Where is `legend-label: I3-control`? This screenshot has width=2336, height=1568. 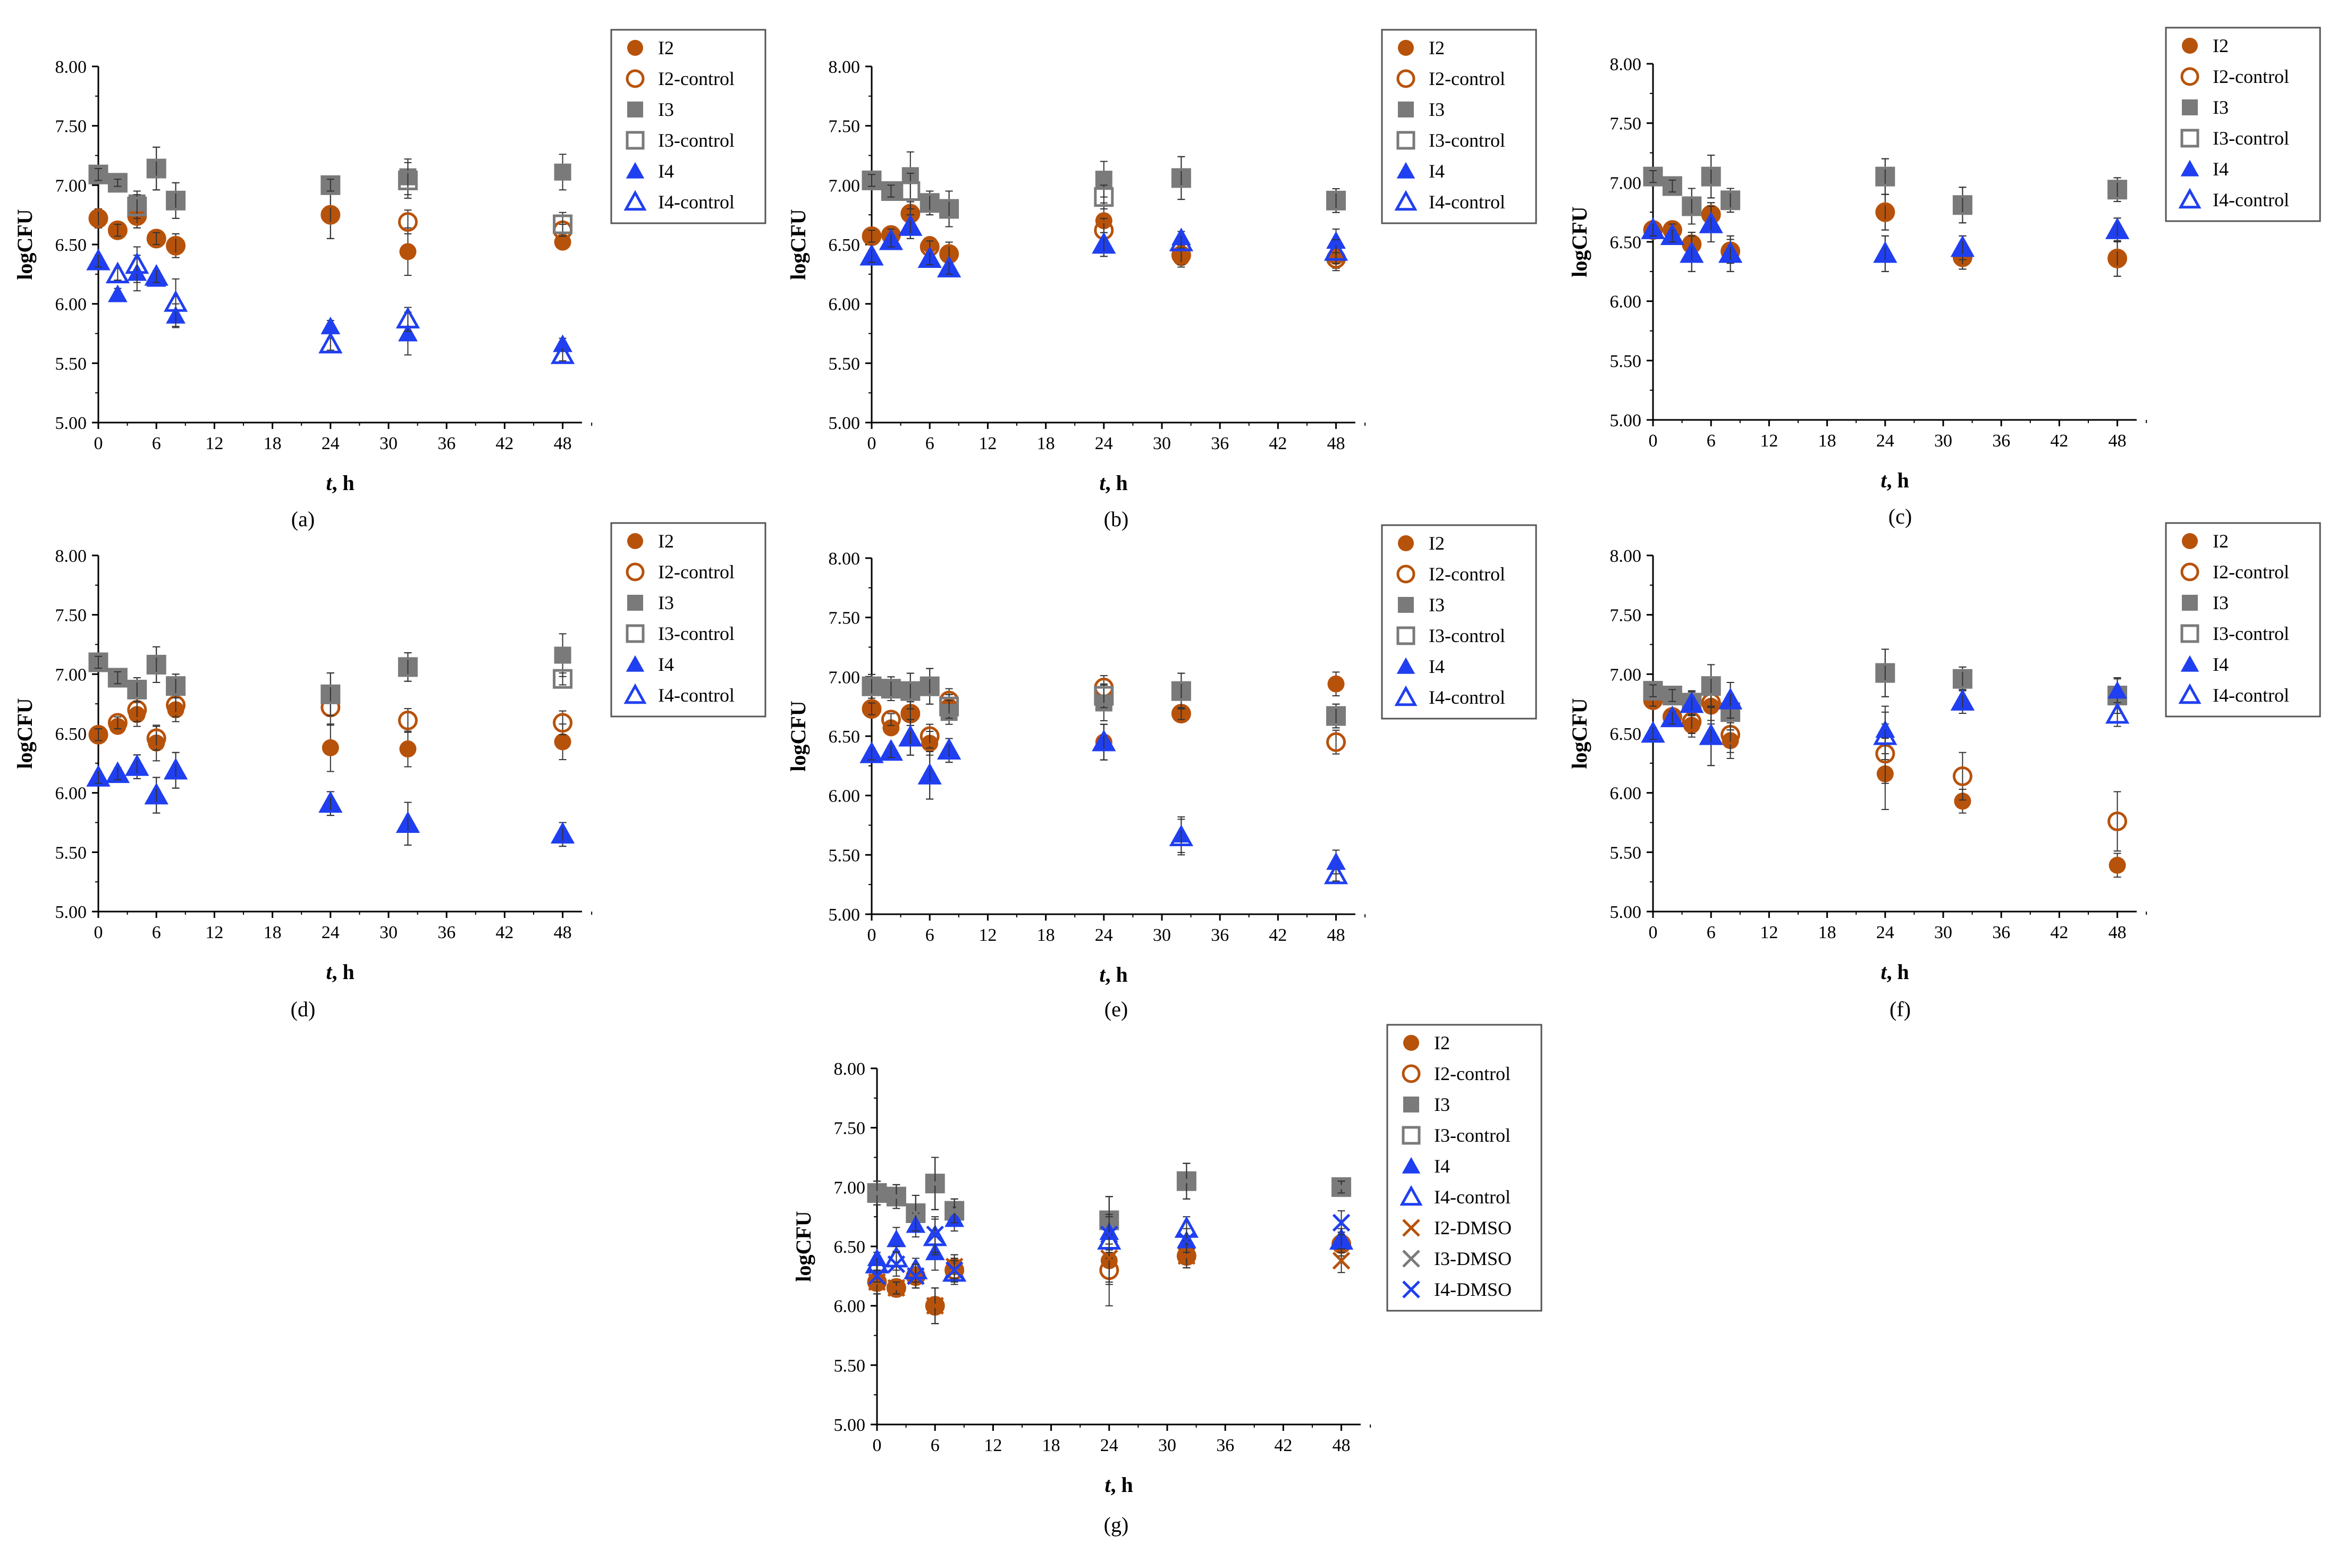 legend-label: I3-control is located at coordinates (696, 633).